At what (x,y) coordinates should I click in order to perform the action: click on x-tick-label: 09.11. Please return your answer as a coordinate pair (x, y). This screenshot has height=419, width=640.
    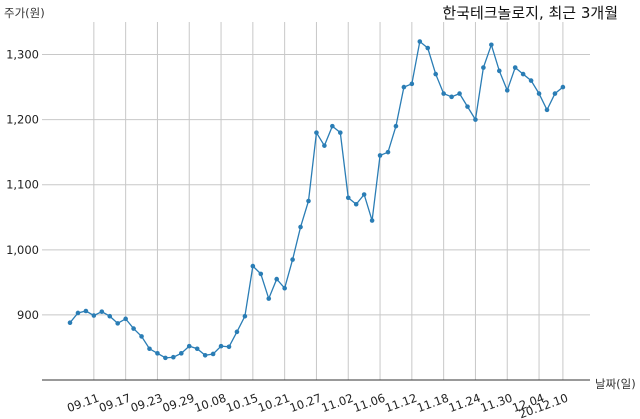
    Looking at the image, I should click on (83, 403).